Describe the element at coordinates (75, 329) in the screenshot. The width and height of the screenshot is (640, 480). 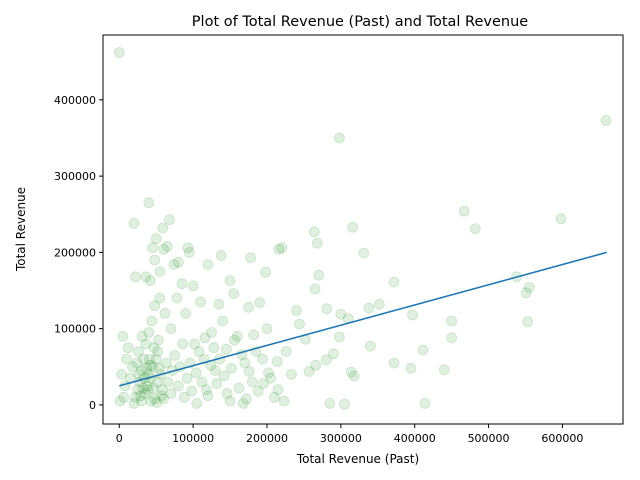
I see `y-tick-label: 100000` at that location.